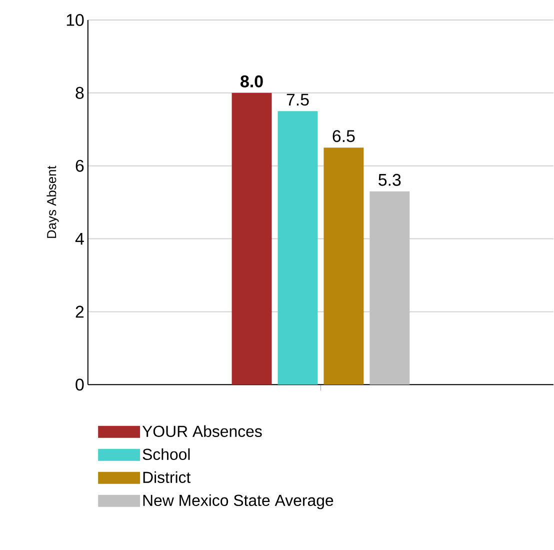 Image resolution: width=554 pixels, height=550 pixels. Describe the element at coordinates (80, 312) in the screenshot. I see `y-tick-label: 2` at that location.